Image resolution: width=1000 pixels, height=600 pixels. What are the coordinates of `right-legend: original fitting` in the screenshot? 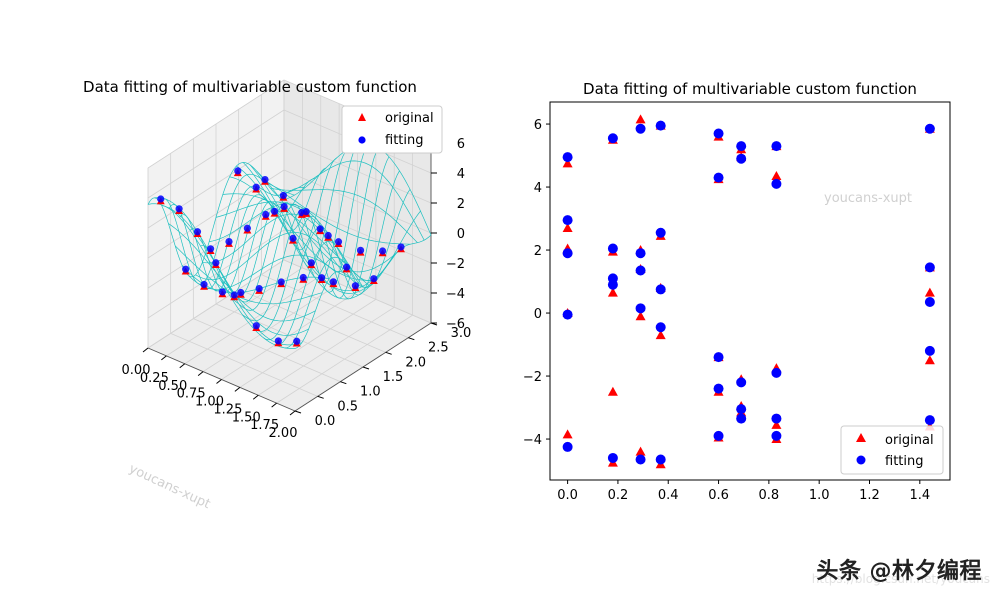 It's located at (892, 450).